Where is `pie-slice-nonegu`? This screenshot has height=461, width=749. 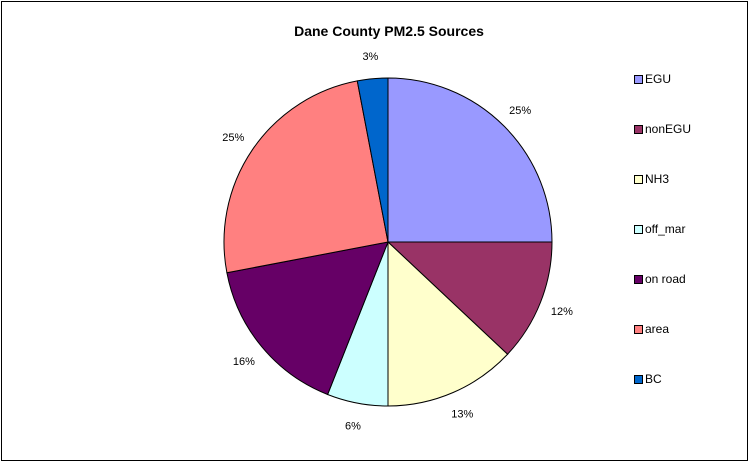 pie-slice-nonegu is located at coordinates (469, 298).